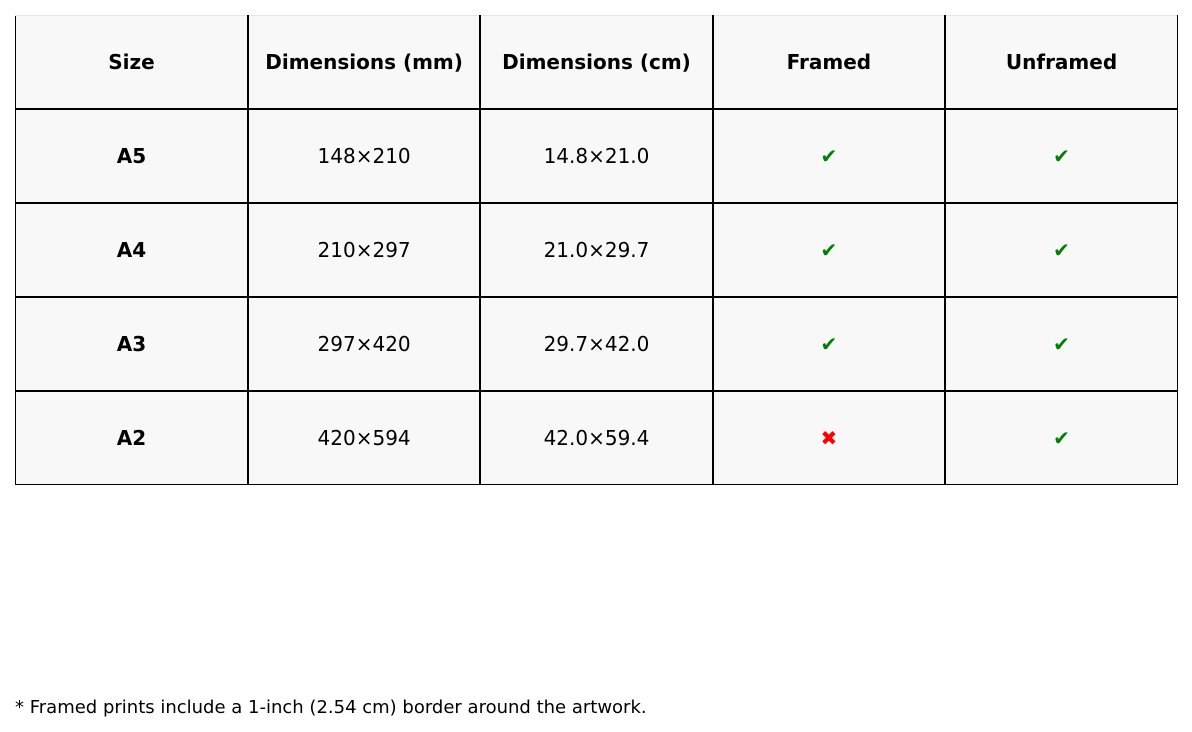  Describe the element at coordinates (131, 250) in the screenshot. I see `size-cell: A4` at that location.